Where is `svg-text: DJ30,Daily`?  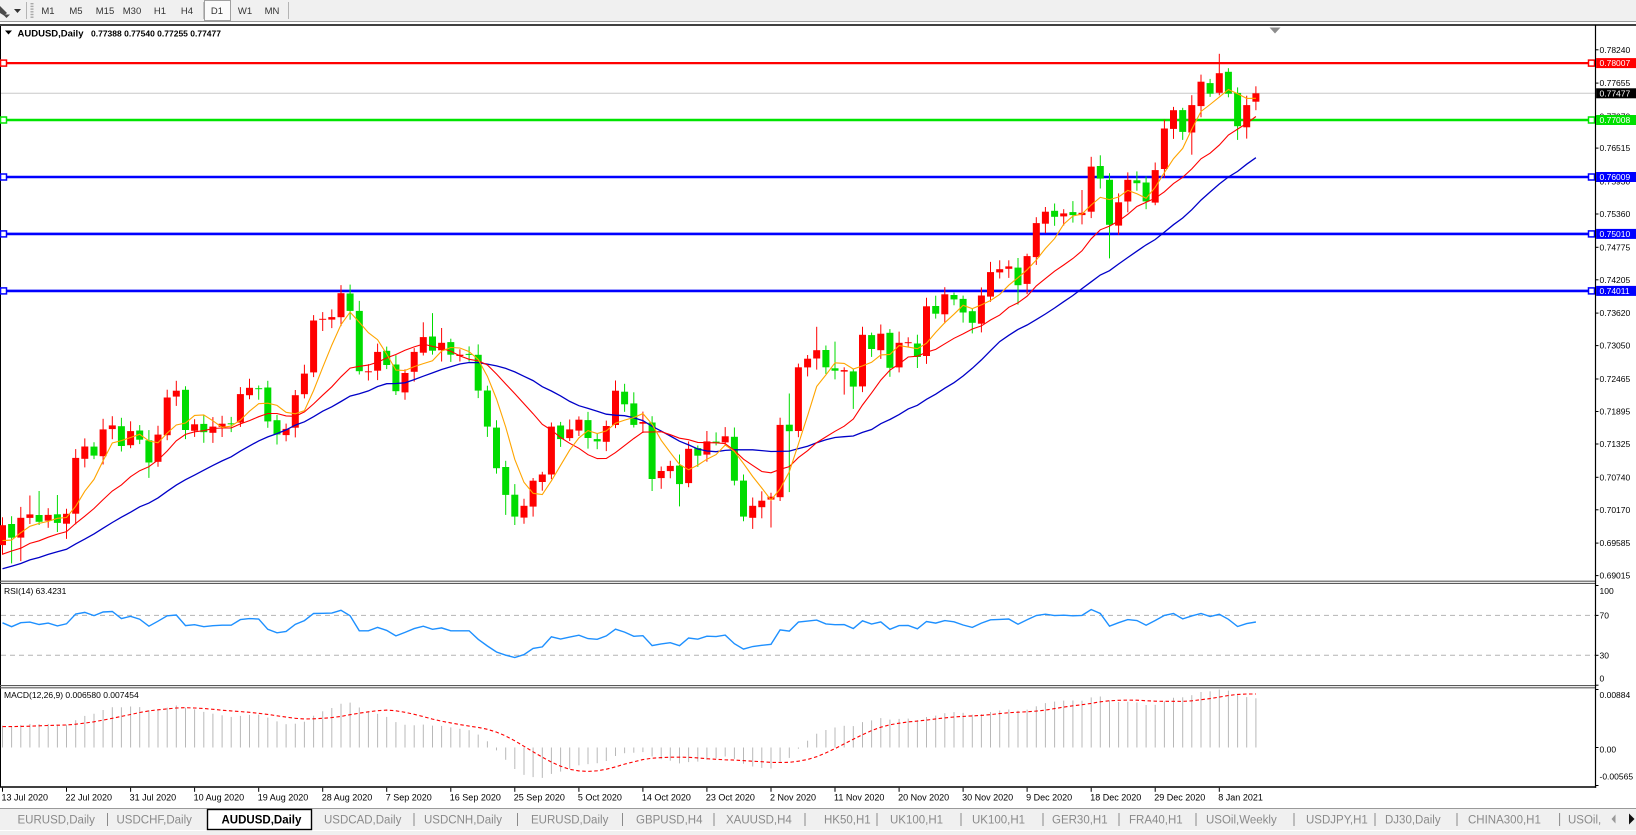 svg-text: DJ30,Daily is located at coordinates (1413, 821).